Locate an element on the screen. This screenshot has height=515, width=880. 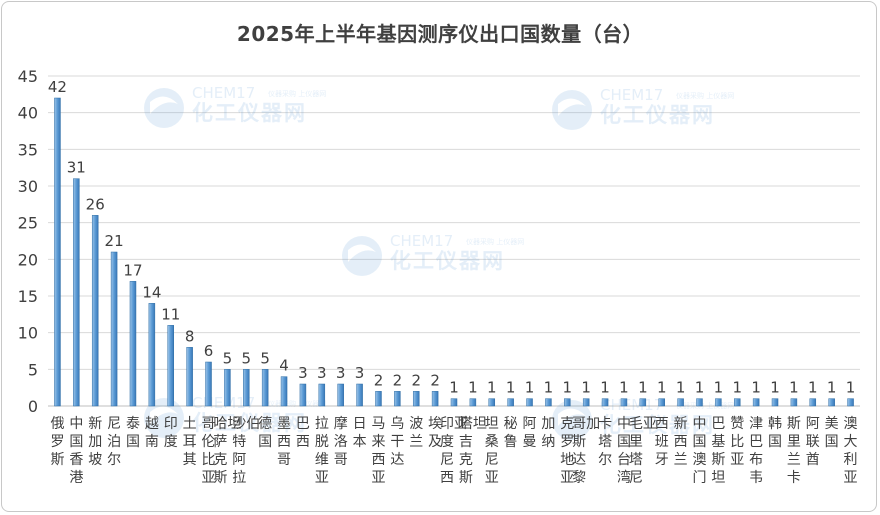
x-tick-label: 哥伦比亚 is located at coordinates (209, 451).